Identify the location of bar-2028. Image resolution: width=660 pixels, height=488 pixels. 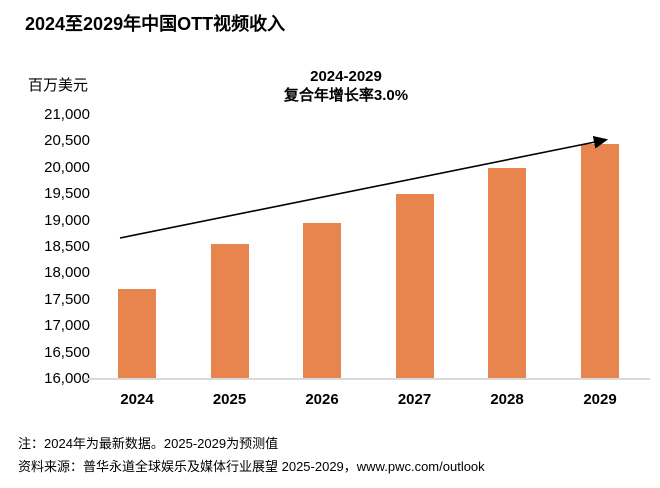
(507, 273).